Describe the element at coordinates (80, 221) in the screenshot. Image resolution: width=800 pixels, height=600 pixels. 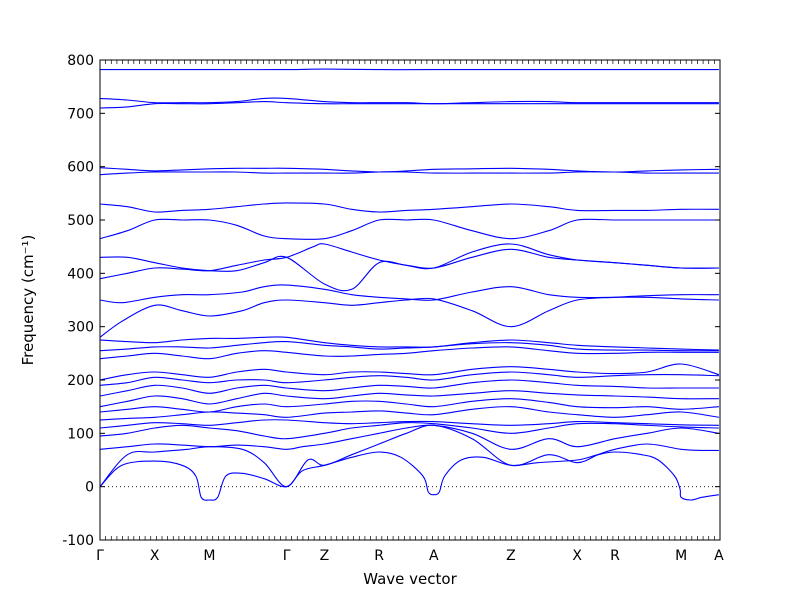
I see `y-tick-label: 500` at that location.